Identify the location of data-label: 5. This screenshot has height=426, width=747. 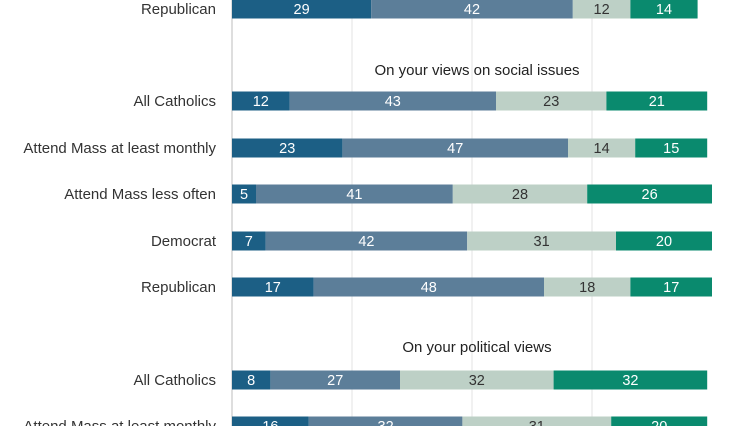
(244, 195).